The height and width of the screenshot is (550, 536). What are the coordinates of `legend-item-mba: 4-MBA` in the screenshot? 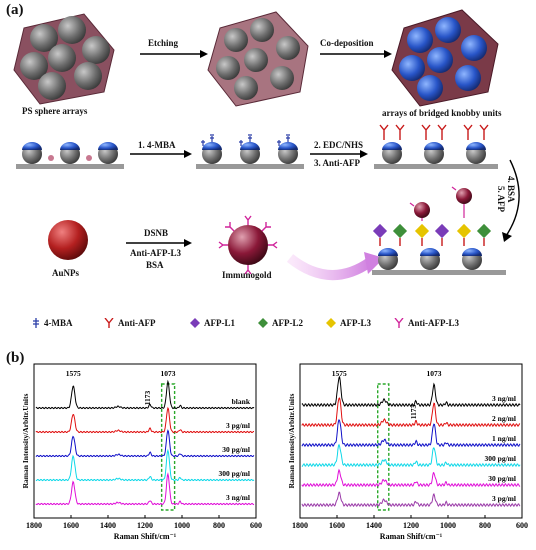 It's located at (52, 323).